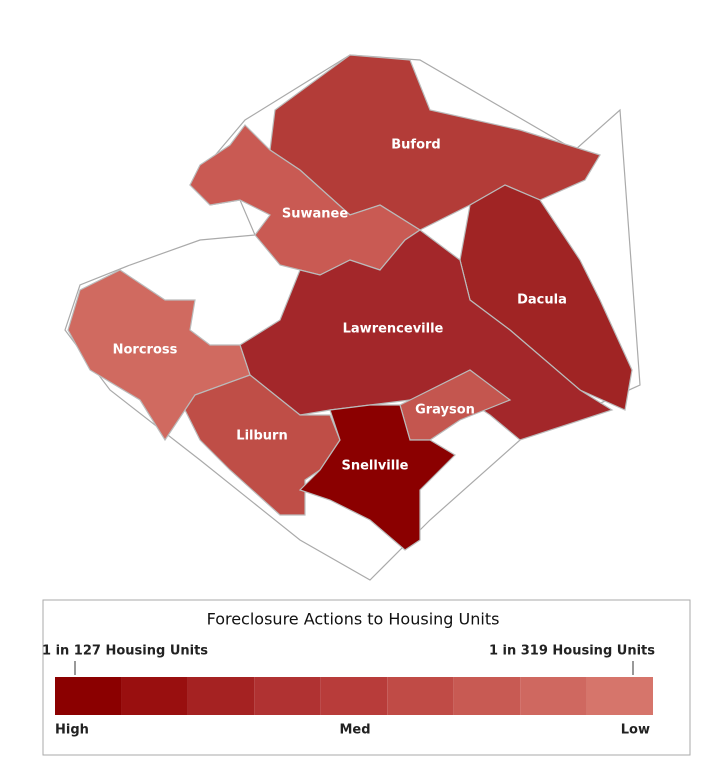 This screenshot has width=707, height=768. What do you see at coordinates (145, 350) in the screenshot?
I see `region-label: Norcross` at bounding box center [145, 350].